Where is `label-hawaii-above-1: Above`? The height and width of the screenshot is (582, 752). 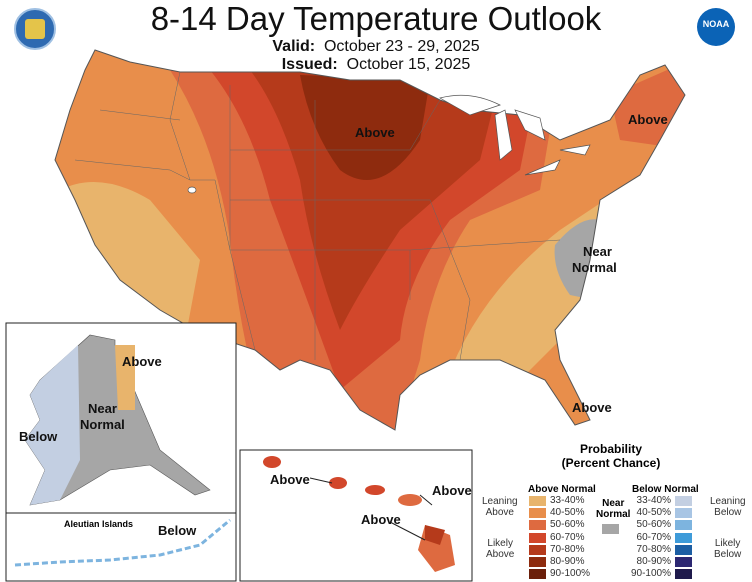 label-hawaii-above-1: Above is located at coordinates (290, 479).